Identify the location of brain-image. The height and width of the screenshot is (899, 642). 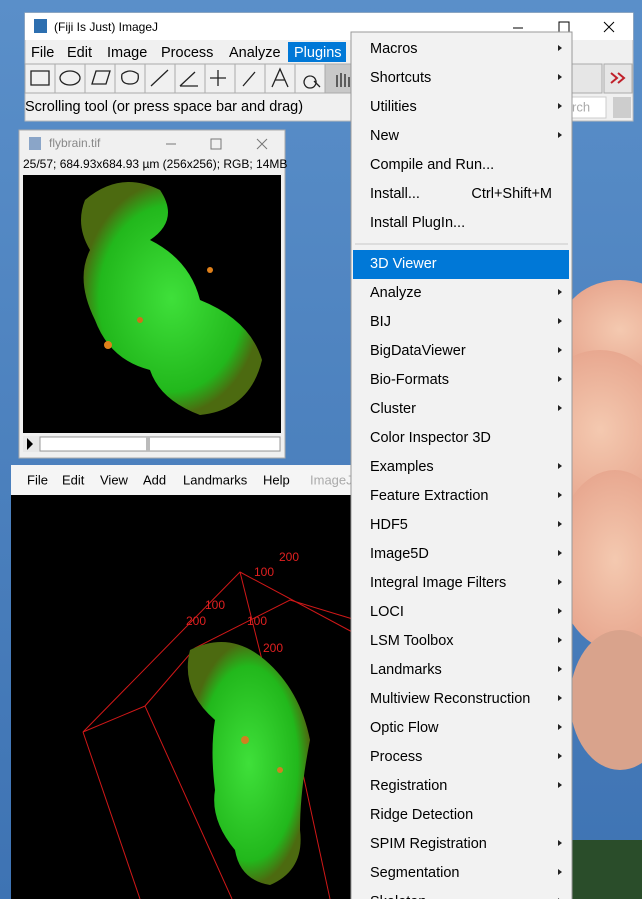
(171, 298).